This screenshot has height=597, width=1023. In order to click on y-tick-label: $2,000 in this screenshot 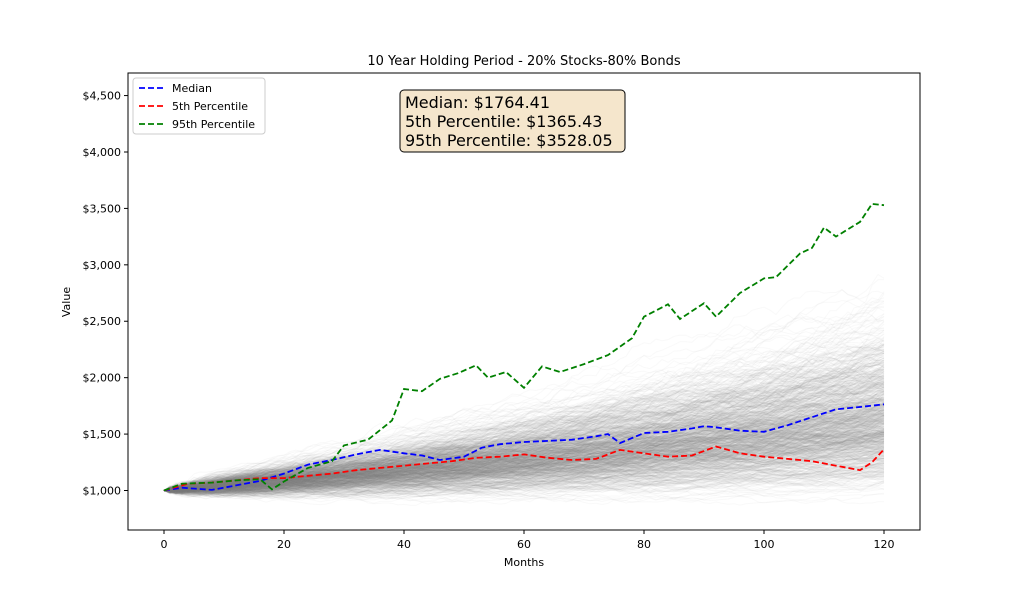, I will do `click(102, 378)`.